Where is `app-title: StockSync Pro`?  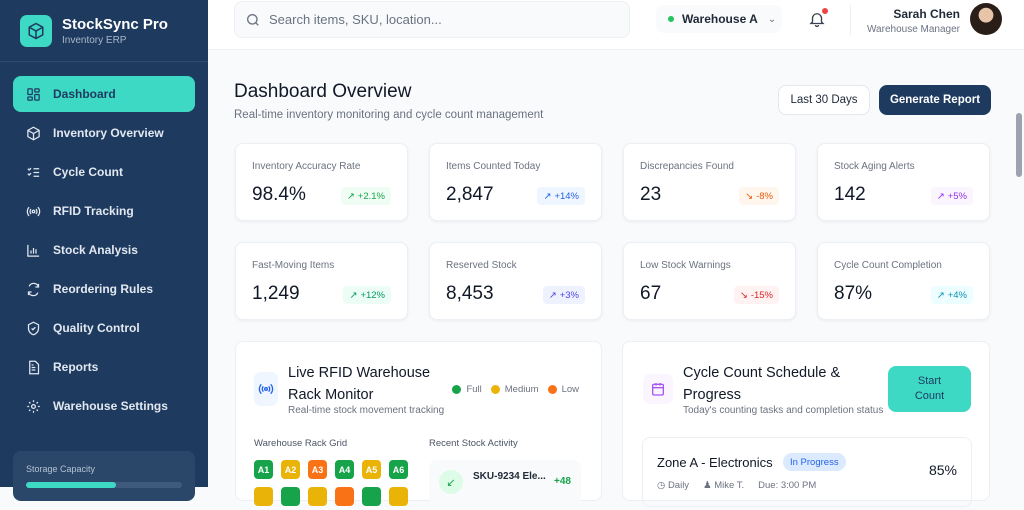 app-title: StockSync Pro is located at coordinates (115, 24).